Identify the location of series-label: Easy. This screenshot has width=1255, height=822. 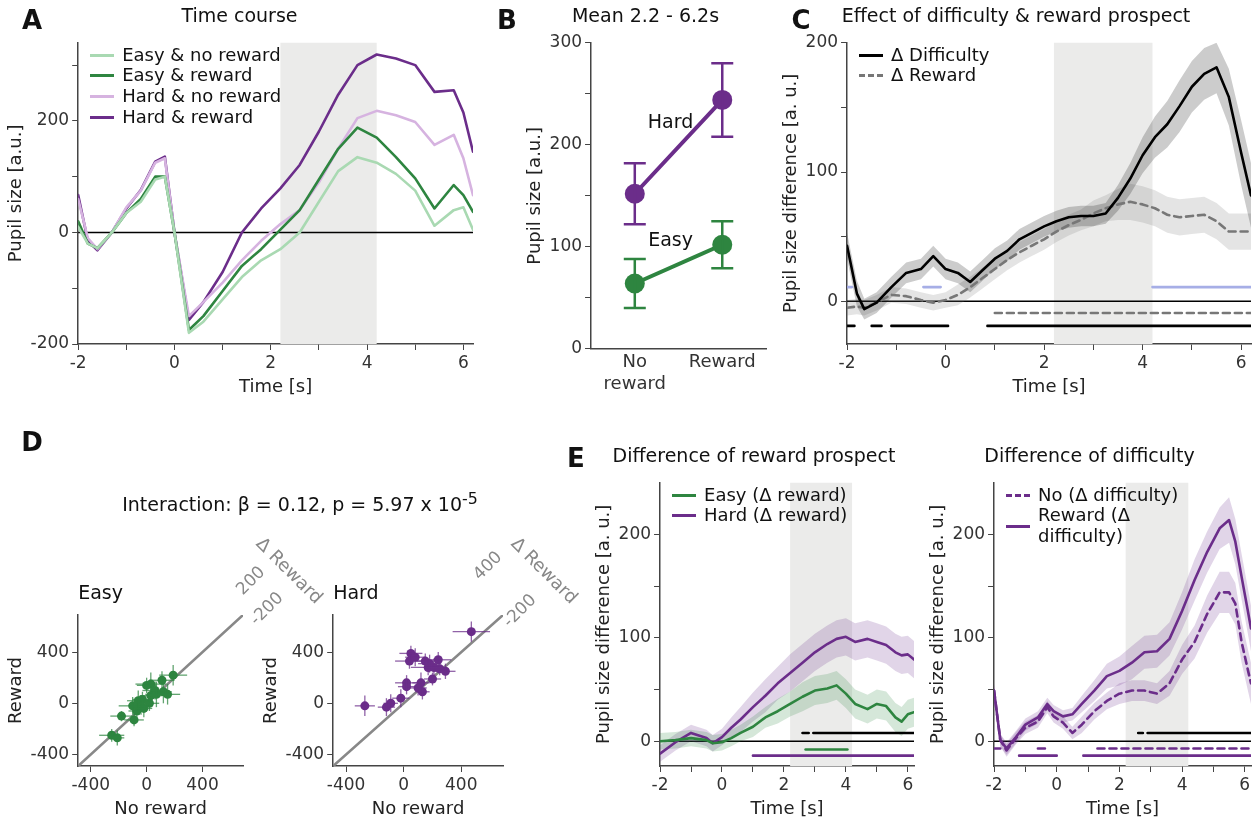
(670, 238).